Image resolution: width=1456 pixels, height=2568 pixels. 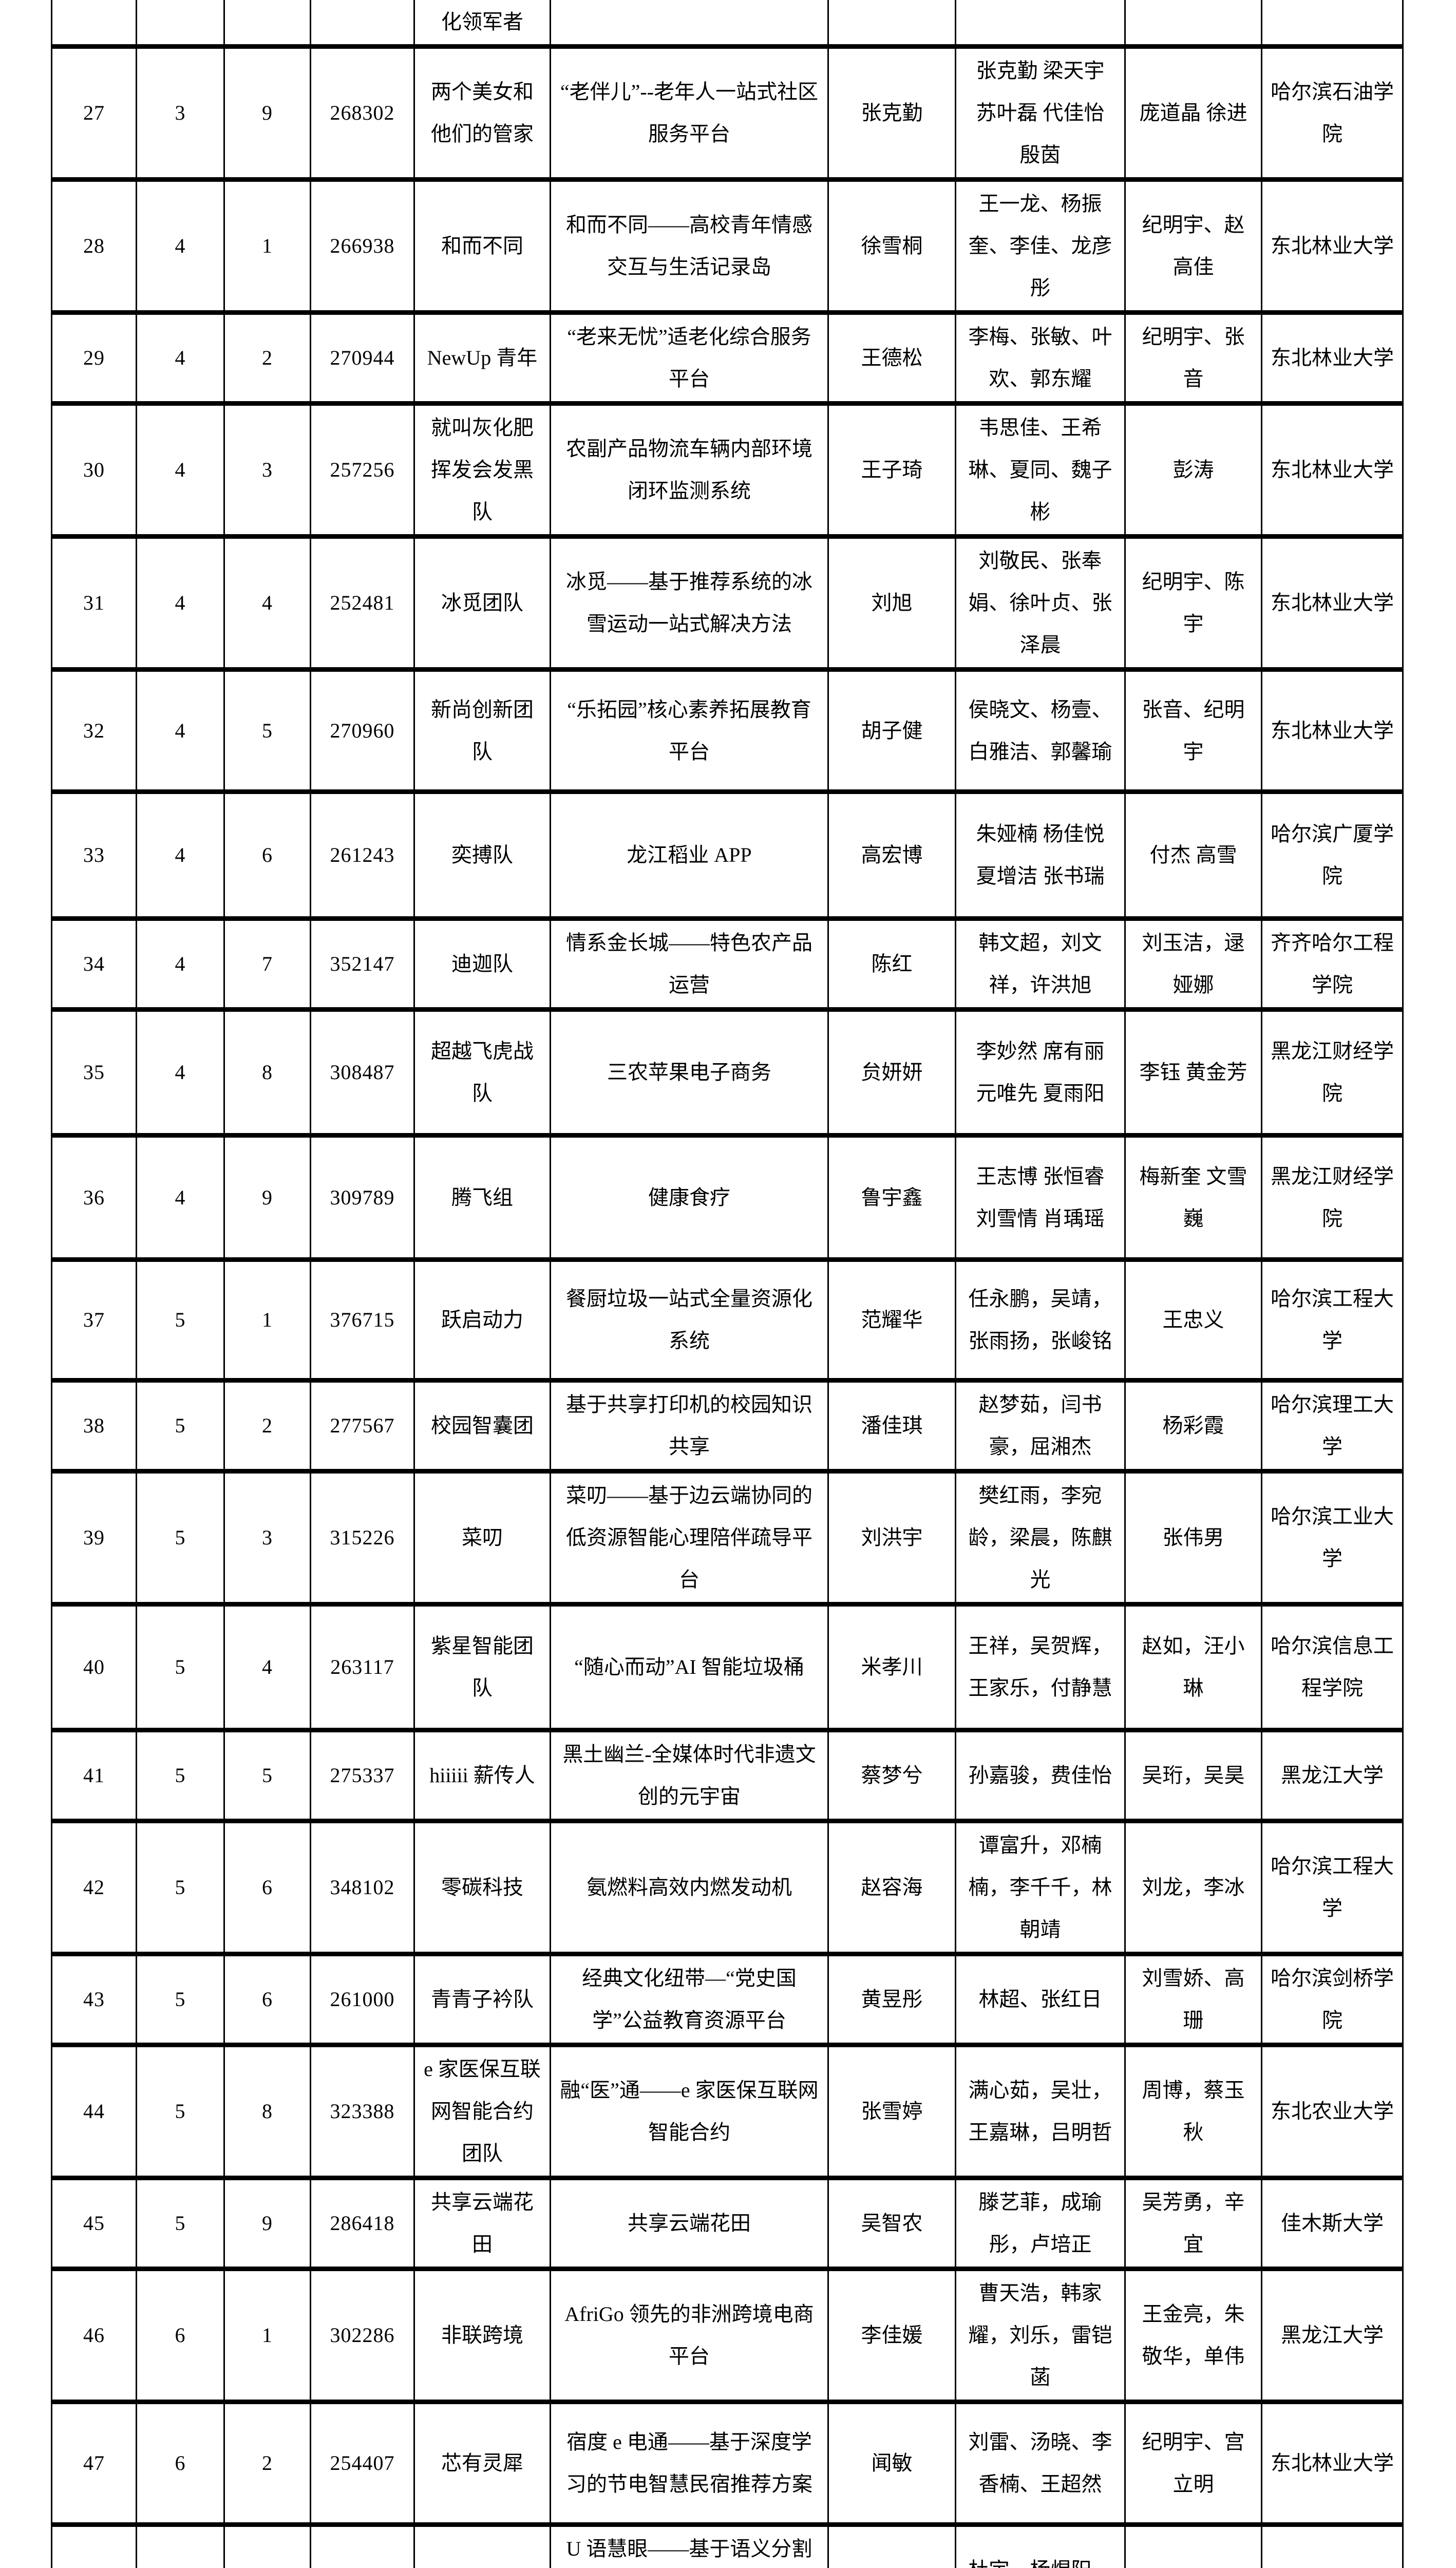 I want to click on cell-seq: 30, so click(x=94, y=470).